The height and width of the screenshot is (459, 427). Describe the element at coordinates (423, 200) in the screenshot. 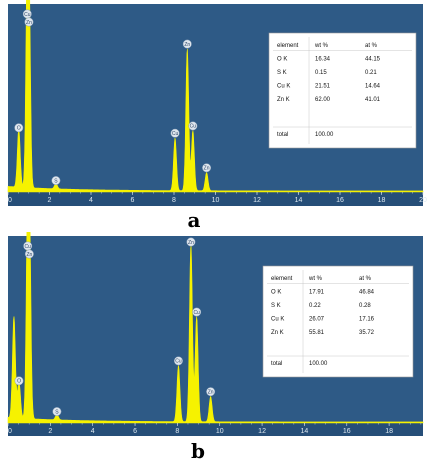

I see `x-tick-label: 20` at that location.